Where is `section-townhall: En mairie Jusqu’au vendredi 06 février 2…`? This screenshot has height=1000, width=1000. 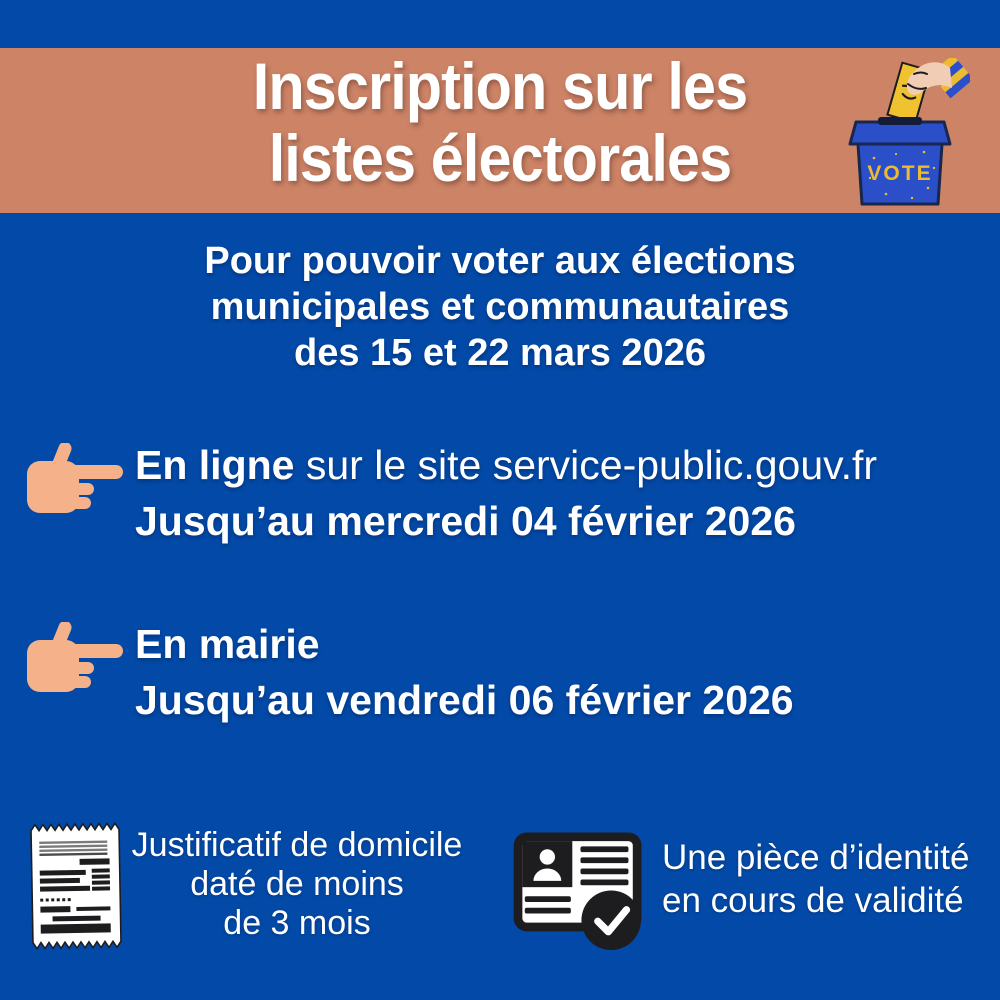
section-townhall: En mairie Jusqu’au vendredi 06 février 2… is located at coordinates (500, 681).